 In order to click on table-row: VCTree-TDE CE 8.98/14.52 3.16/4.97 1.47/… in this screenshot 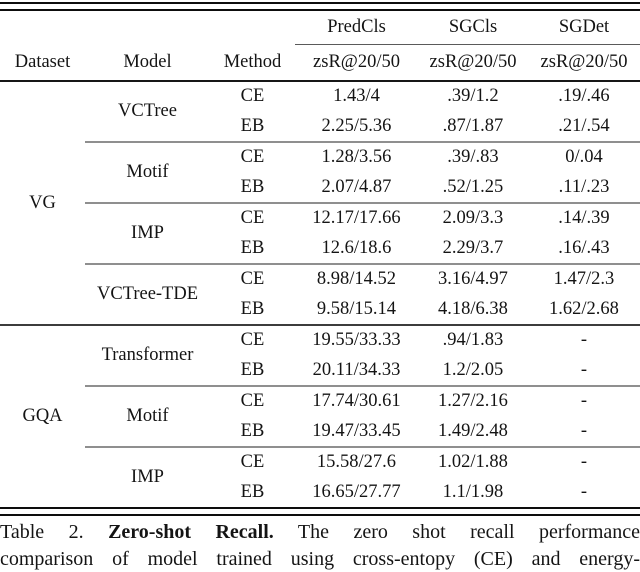, I will do `click(320, 279)`.